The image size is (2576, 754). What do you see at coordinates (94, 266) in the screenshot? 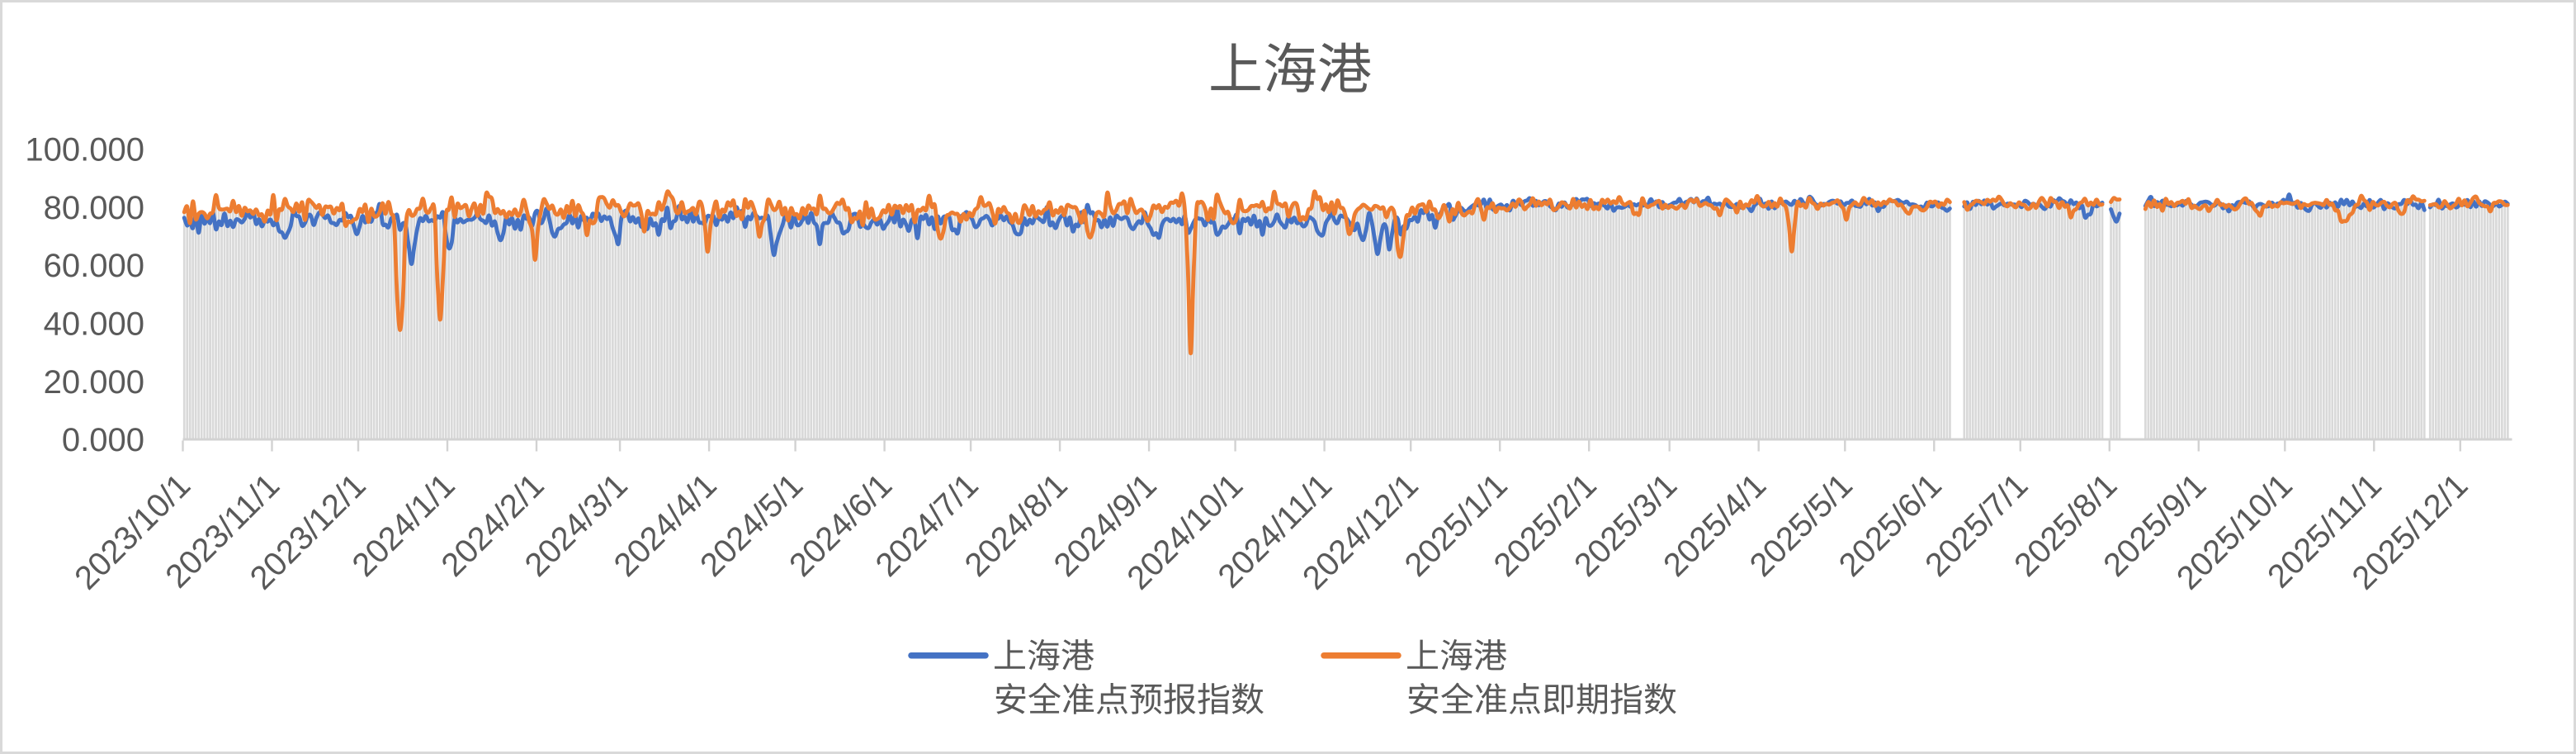
I see `svg-text: 60.000` at bounding box center [94, 266].